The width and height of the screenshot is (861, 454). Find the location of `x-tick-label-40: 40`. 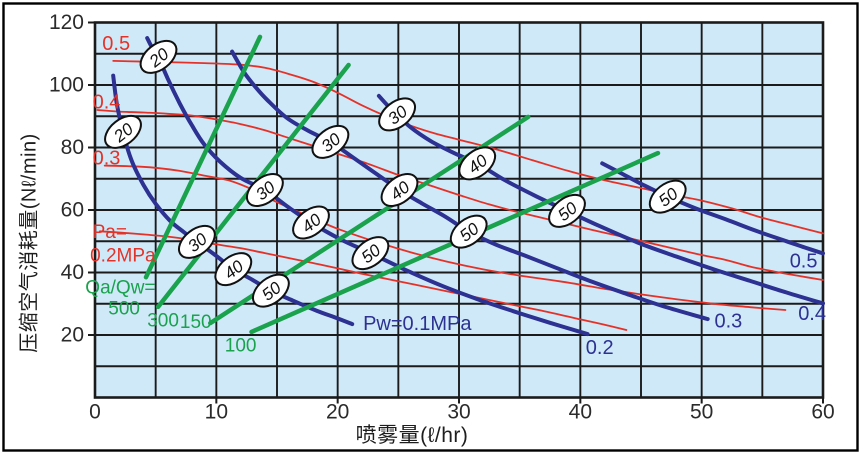

x-tick-label-40: 40 is located at coordinates (580, 412).